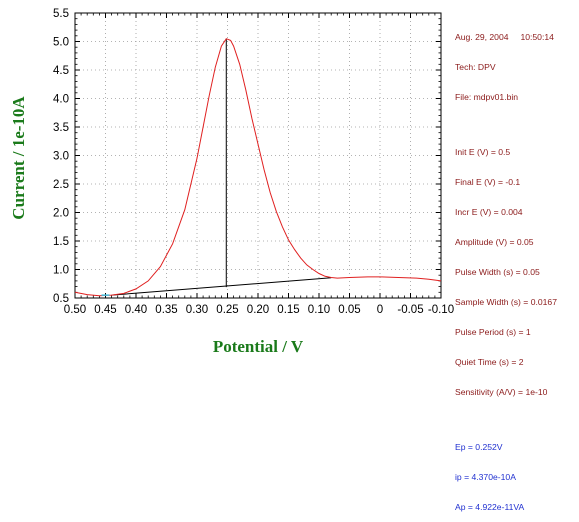 The height and width of the screenshot is (522, 579). I want to click on y-tick-label: 3.0, so click(61, 157).